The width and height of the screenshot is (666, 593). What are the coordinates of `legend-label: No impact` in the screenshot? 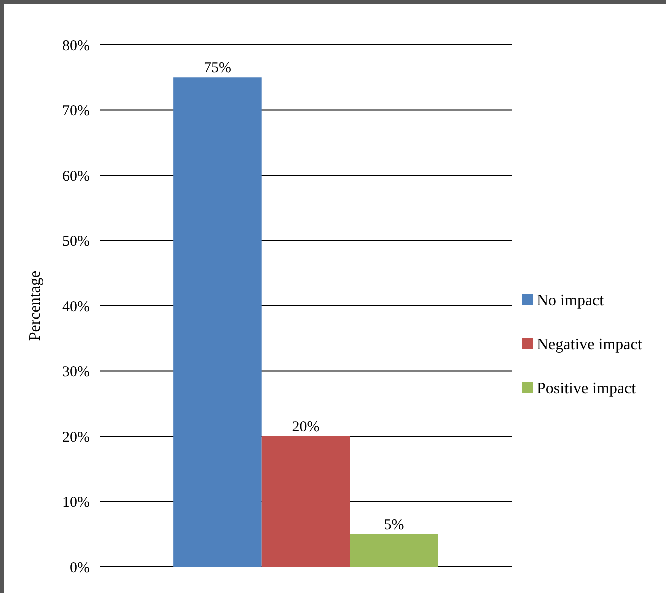 It's located at (571, 301).